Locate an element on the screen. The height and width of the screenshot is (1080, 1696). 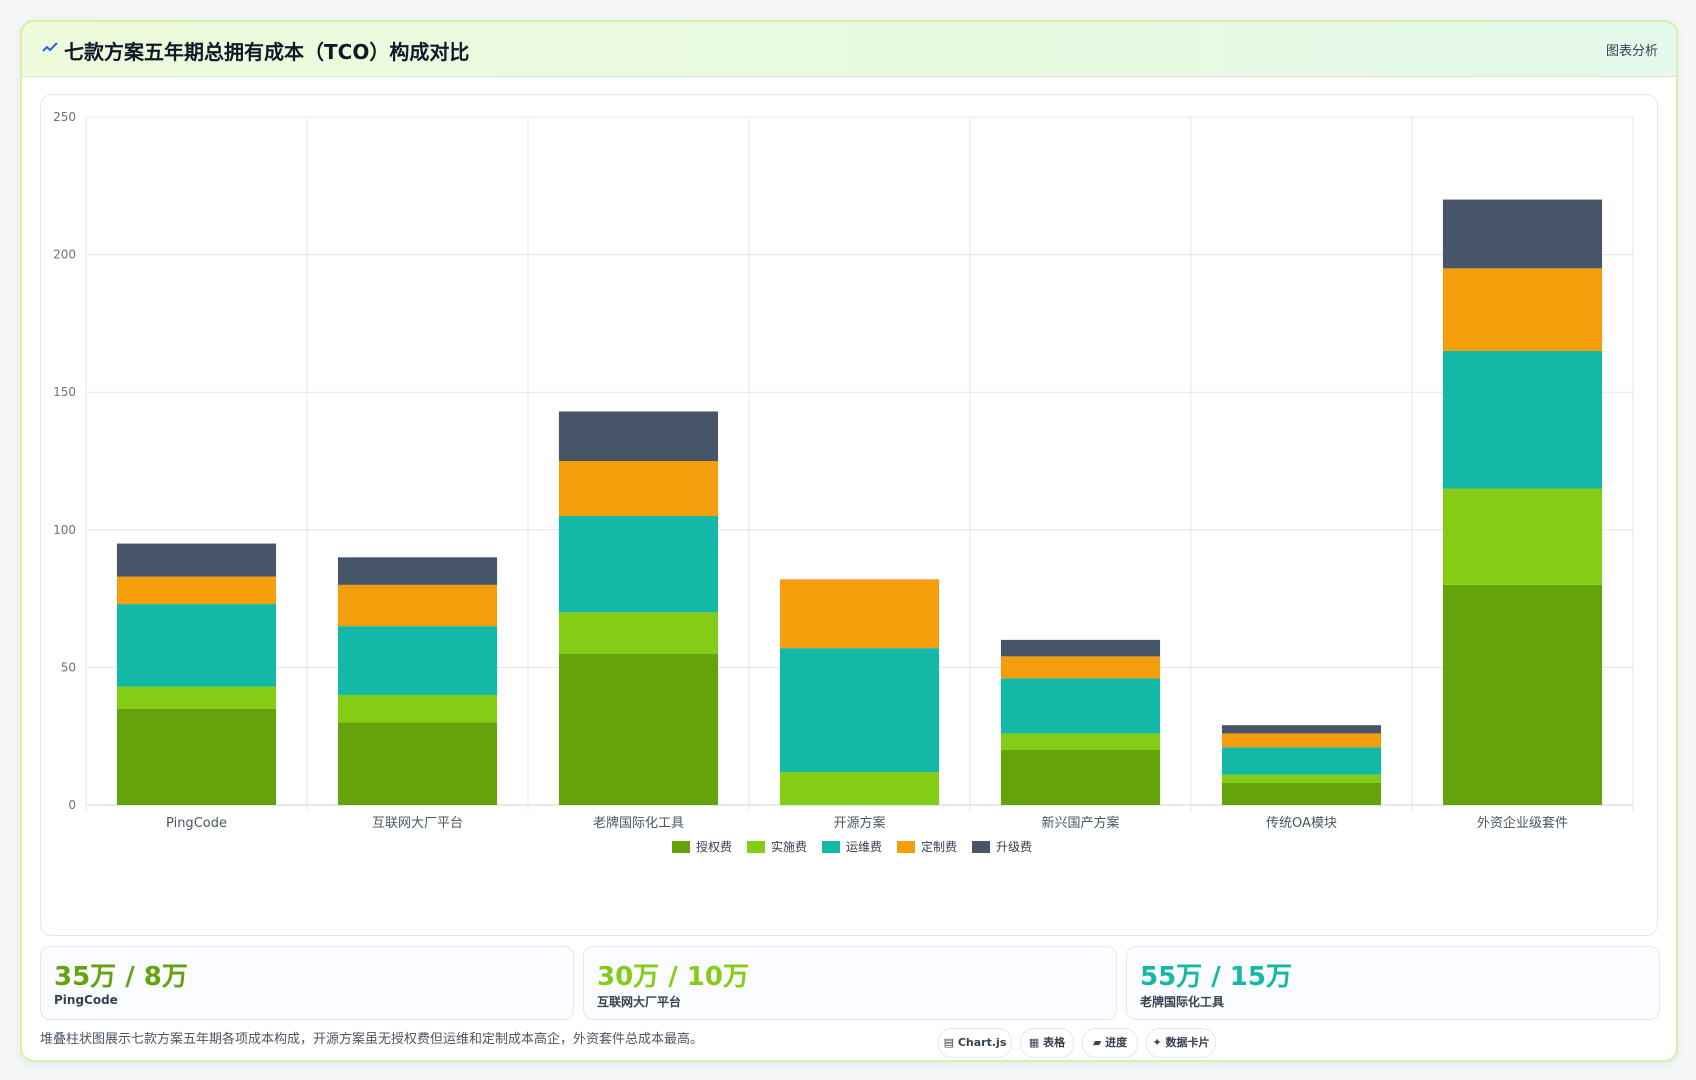
tag-table: ▦ 表格 is located at coordinates (1047, 1043).